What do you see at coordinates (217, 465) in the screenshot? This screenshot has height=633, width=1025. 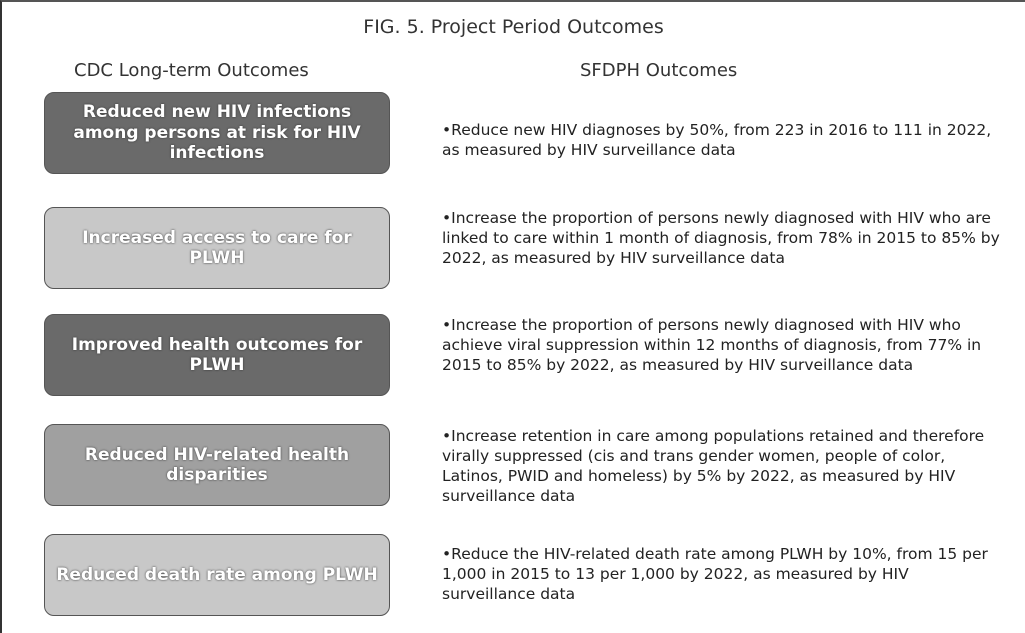 I see `outcome-box: Reduced HIV-related health disparities` at bounding box center [217, 465].